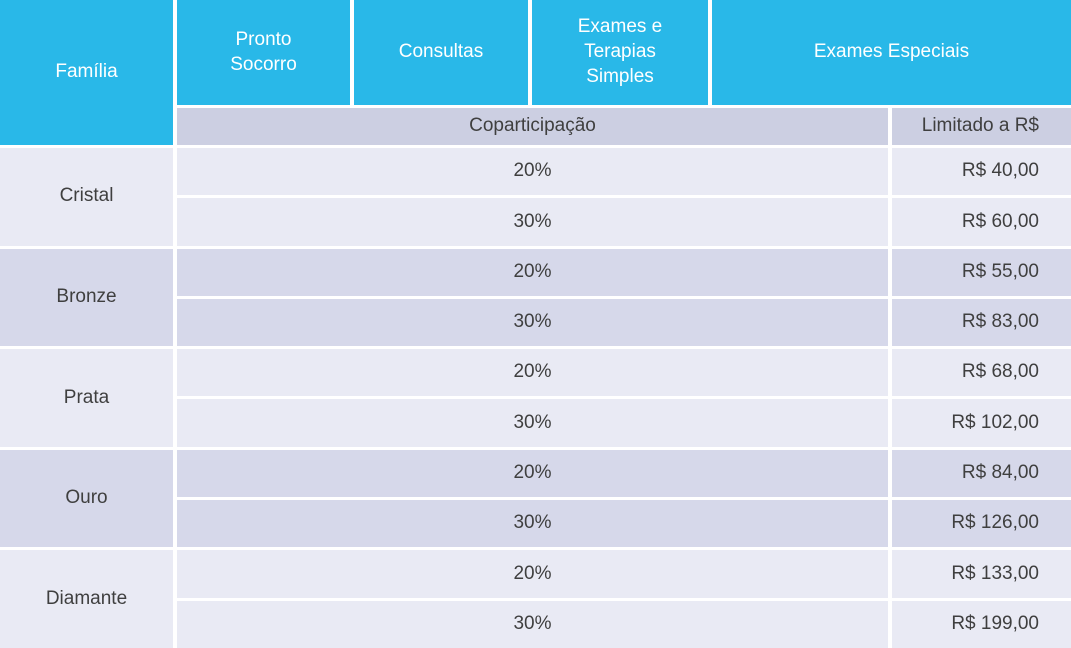  Describe the element at coordinates (532, 126) in the screenshot. I see `subheader-coparticipacao: Coparticipação` at that location.